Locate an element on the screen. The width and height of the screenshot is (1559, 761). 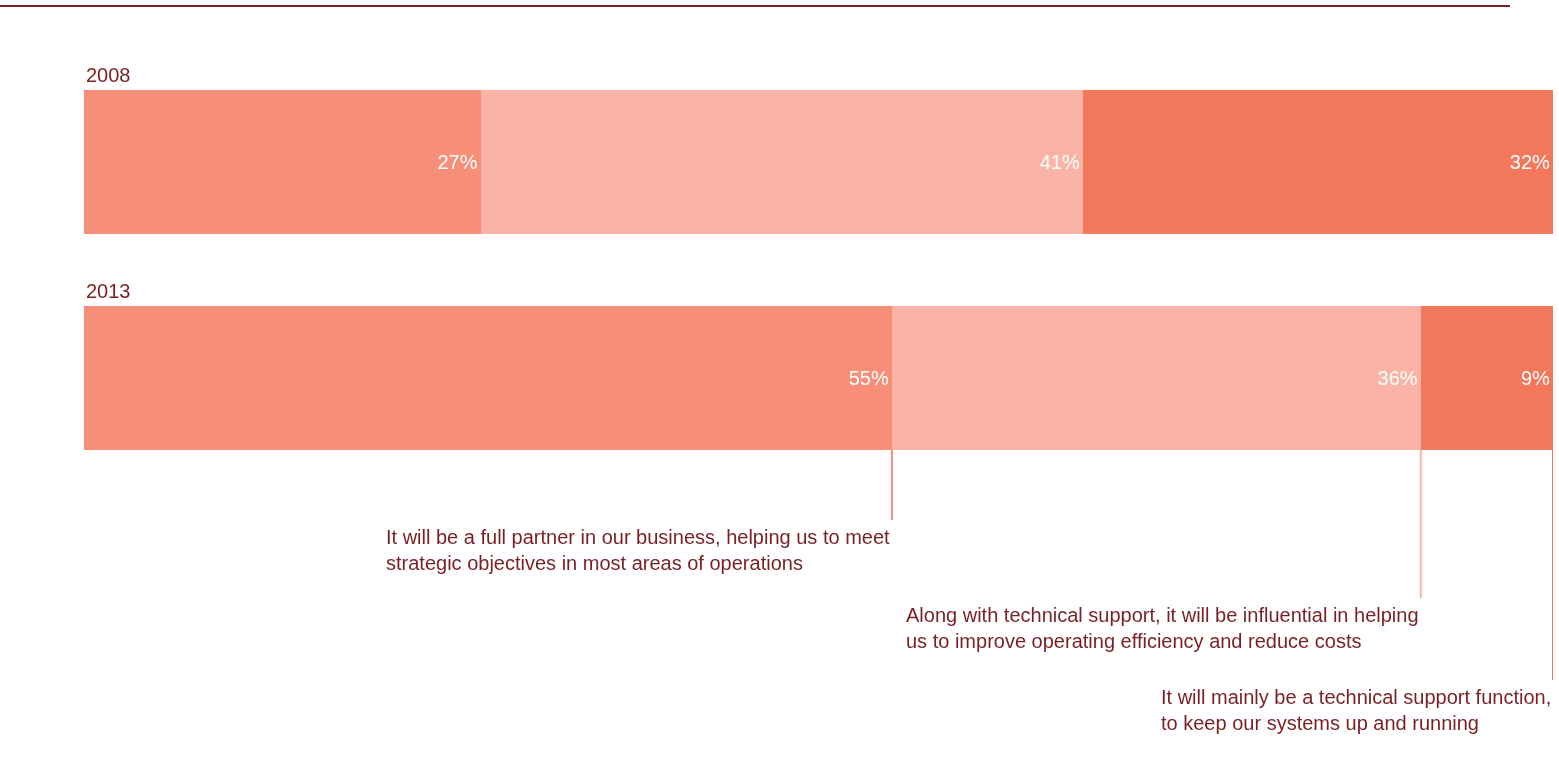
data-label: 27% is located at coordinates (457, 162).